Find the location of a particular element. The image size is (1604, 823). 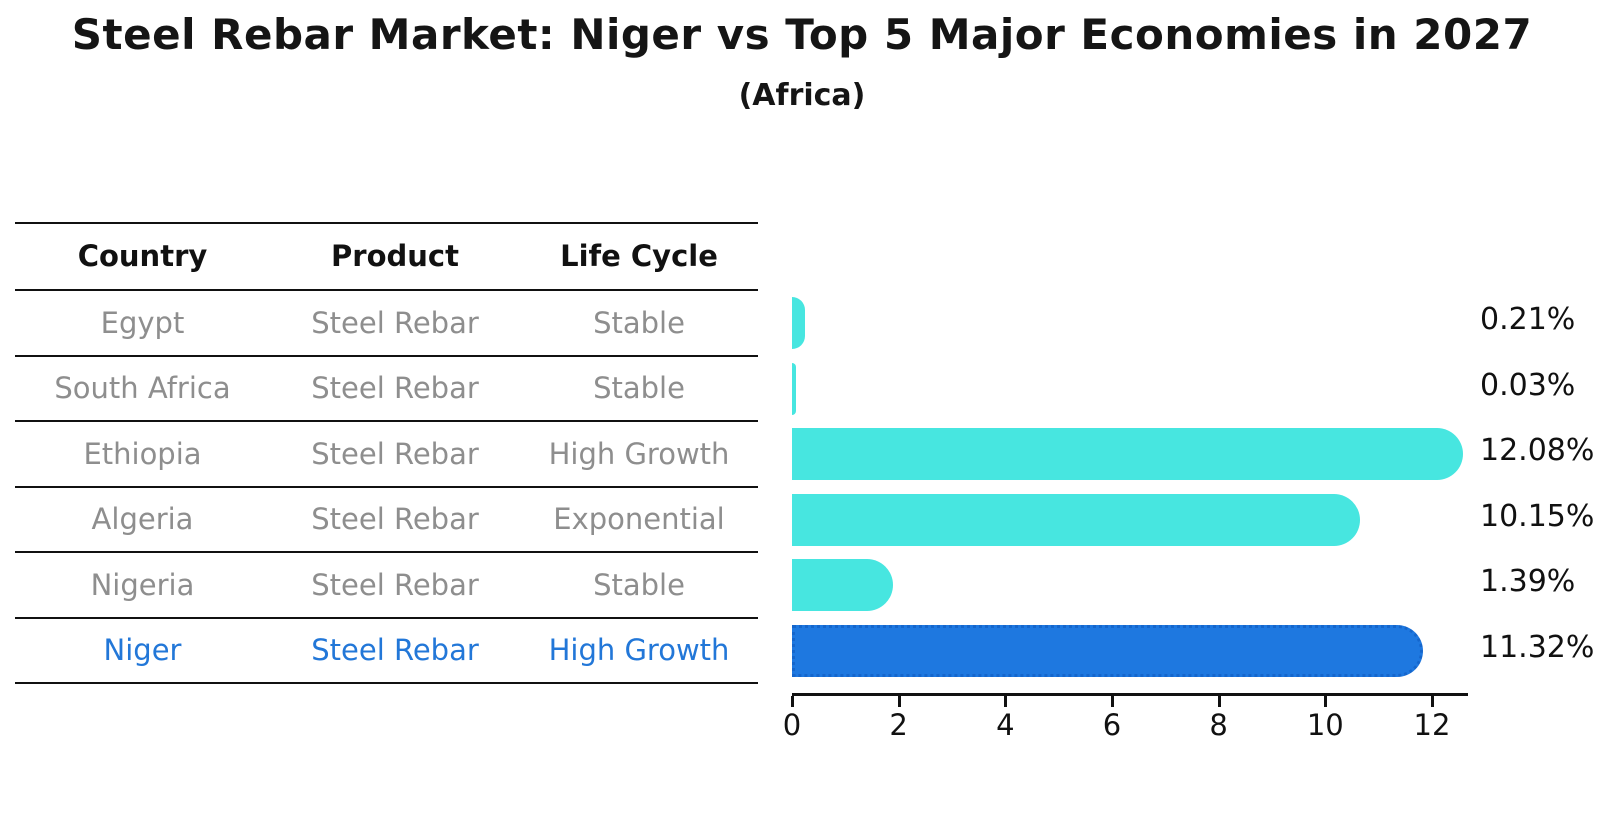

bar-algeria is located at coordinates (1076, 519).